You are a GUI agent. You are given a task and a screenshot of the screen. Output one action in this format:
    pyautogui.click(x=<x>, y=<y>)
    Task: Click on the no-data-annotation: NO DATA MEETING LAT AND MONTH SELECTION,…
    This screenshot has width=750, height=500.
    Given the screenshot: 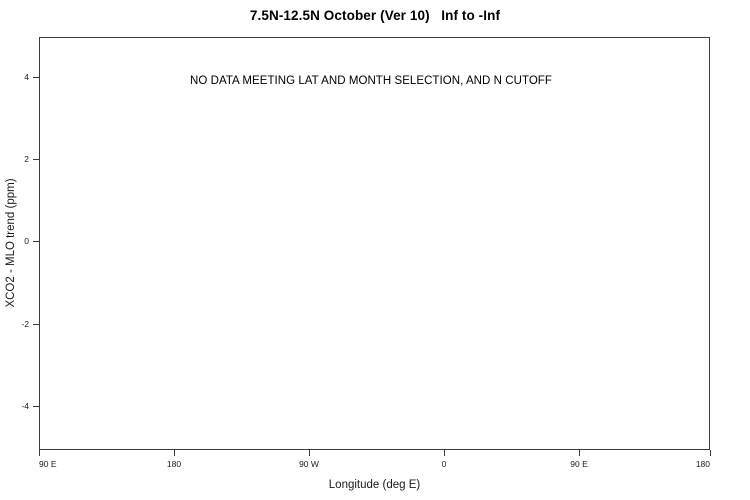 What is the action you would take?
    pyautogui.click(x=371, y=81)
    